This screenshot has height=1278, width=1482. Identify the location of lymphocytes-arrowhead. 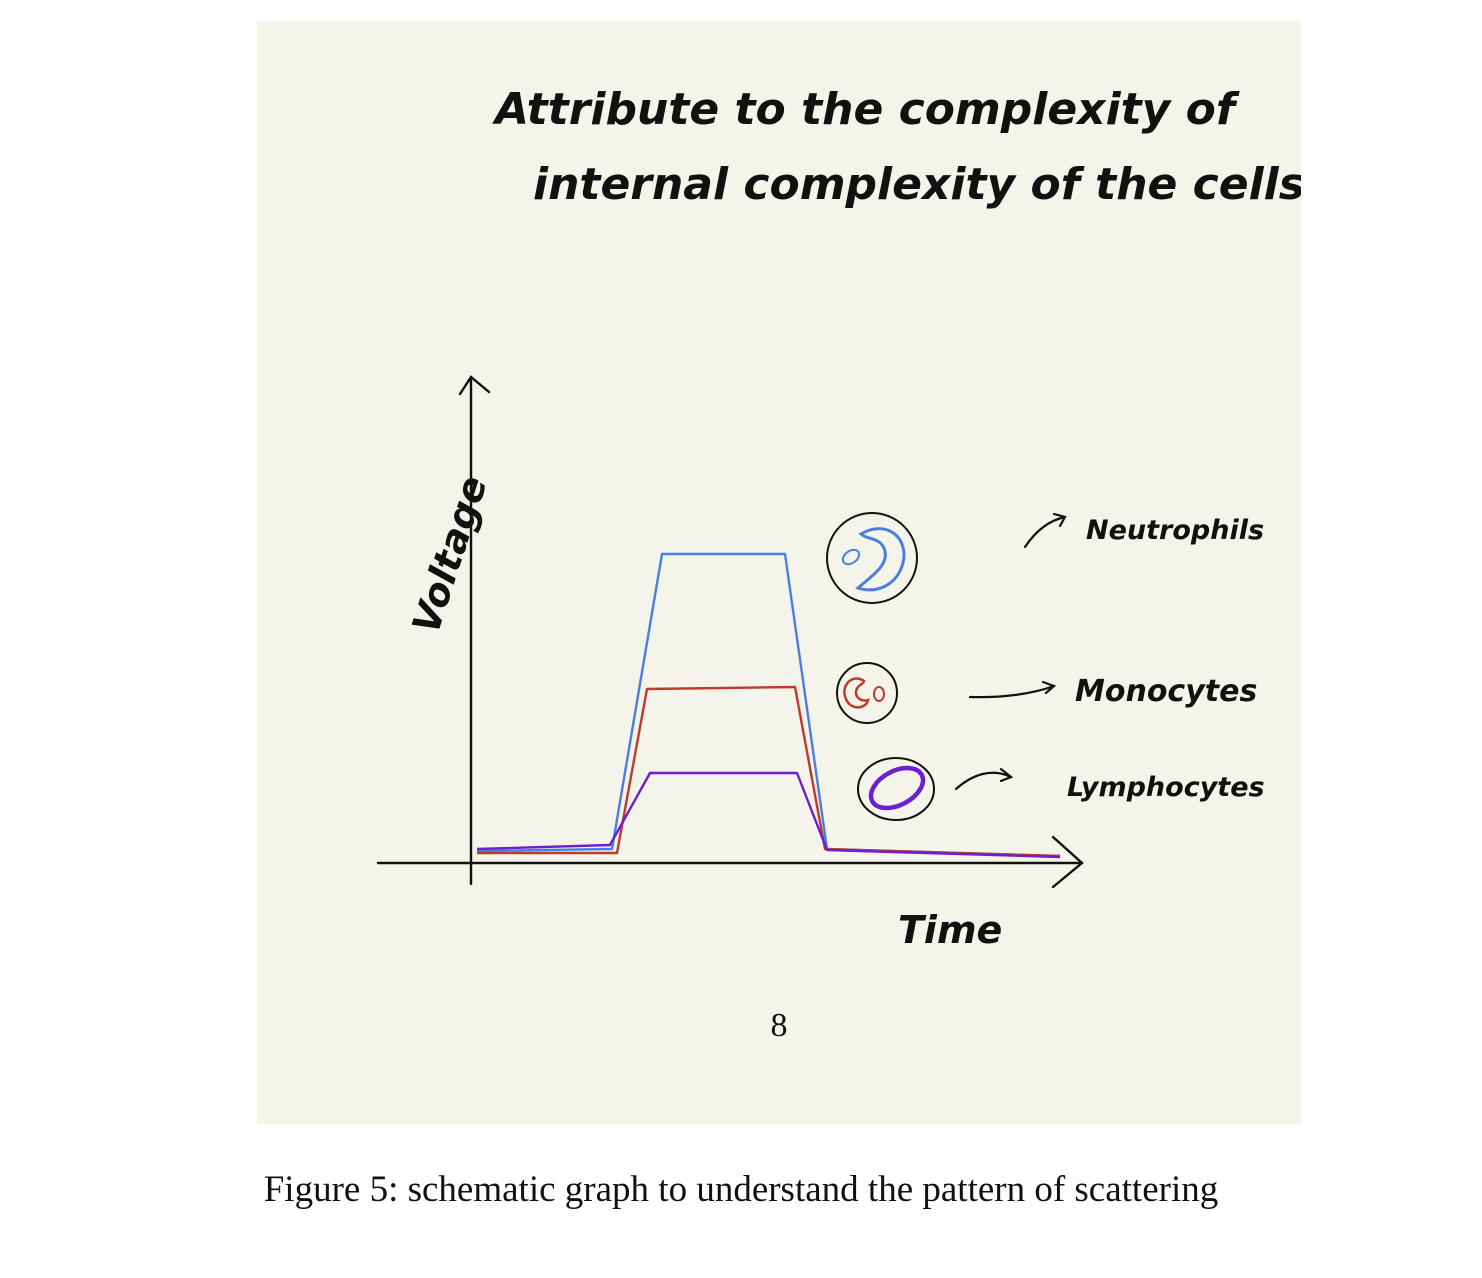
(1006, 775).